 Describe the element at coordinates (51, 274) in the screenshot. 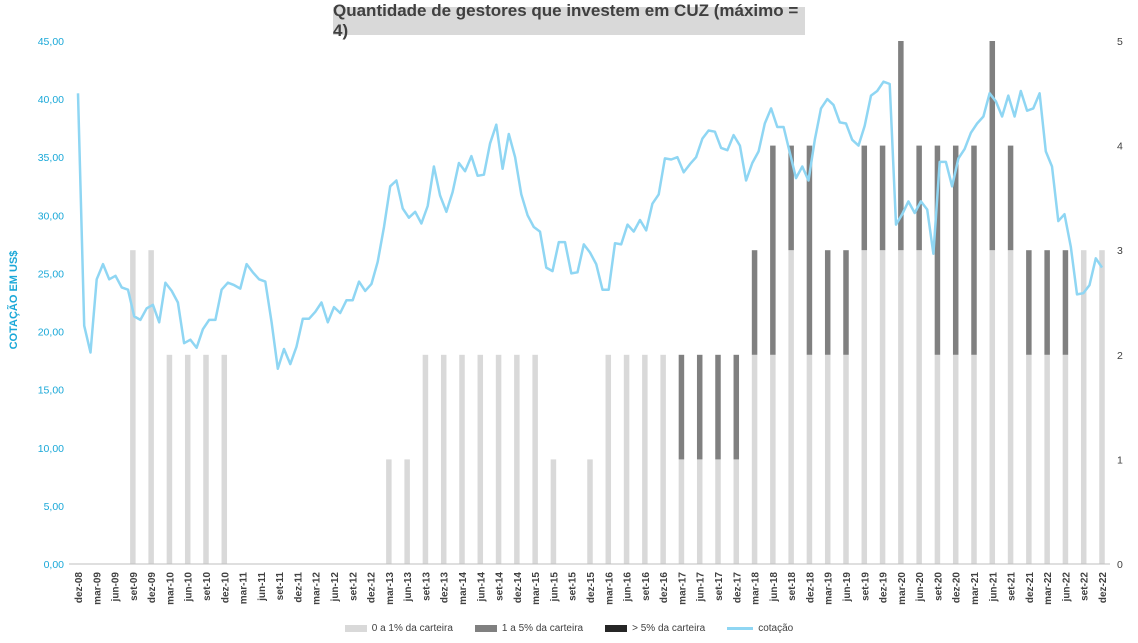

I see `left-tick-5: 25,00` at that location.